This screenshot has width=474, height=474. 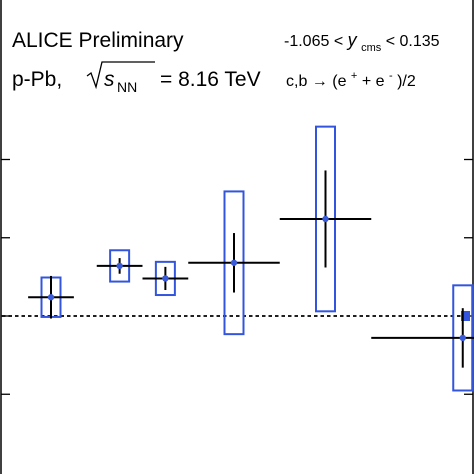 What do you see at coordinates (120, 75) in the screenshot?
I see `sqrt-symbol` at bounding box center [120, 75].